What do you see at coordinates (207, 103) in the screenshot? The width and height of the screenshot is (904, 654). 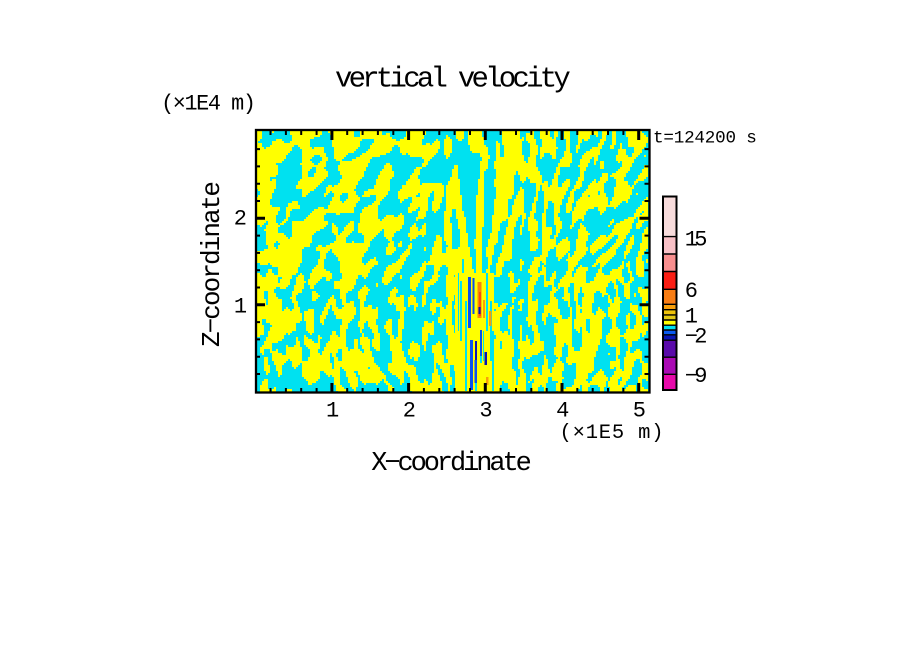 I see `svg-text: (×1E4 m)` at bounding box center [207, 103].